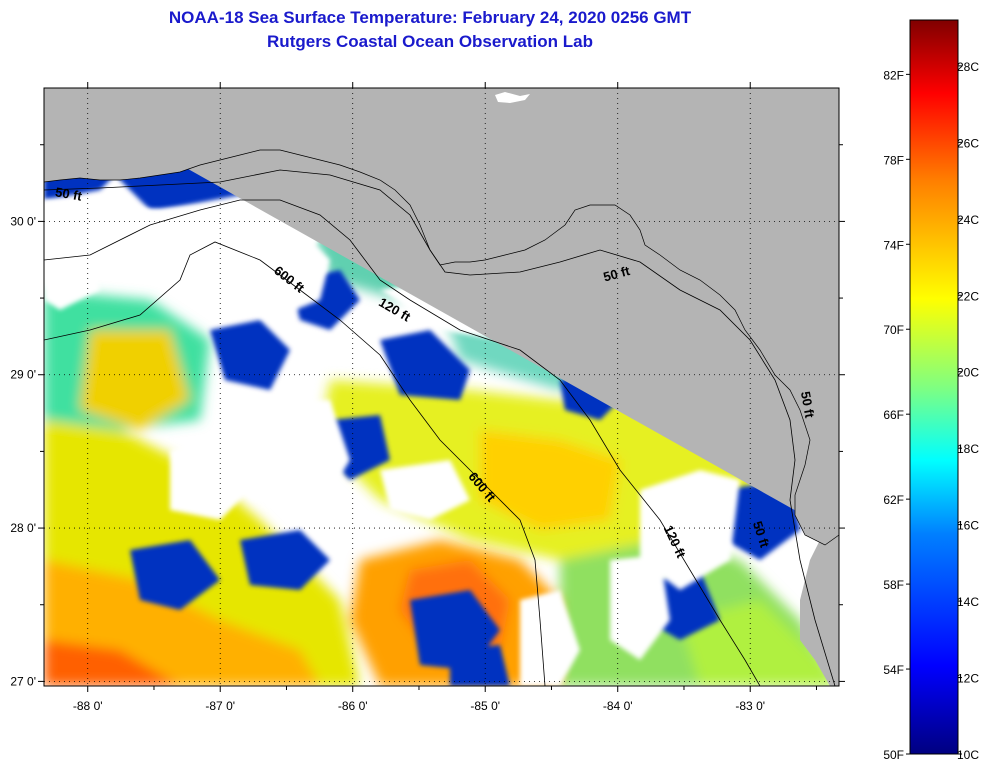  I want to click on colorbar-label-c: 10C, so click(968, 755).